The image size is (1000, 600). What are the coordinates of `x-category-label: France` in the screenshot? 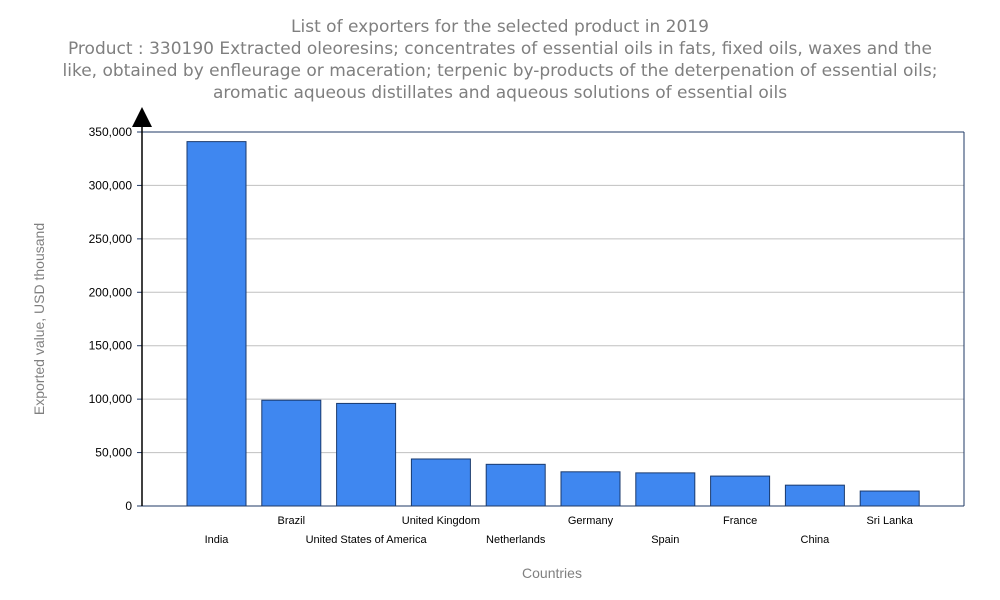 It's located at (740, 521).